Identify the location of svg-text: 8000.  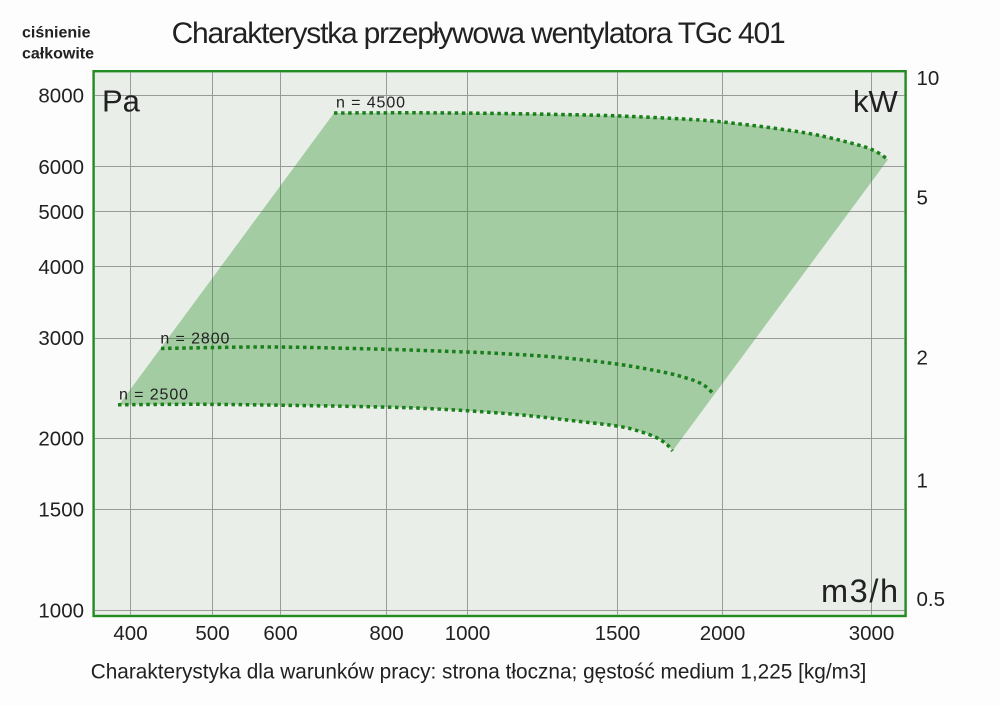
(61, 96).